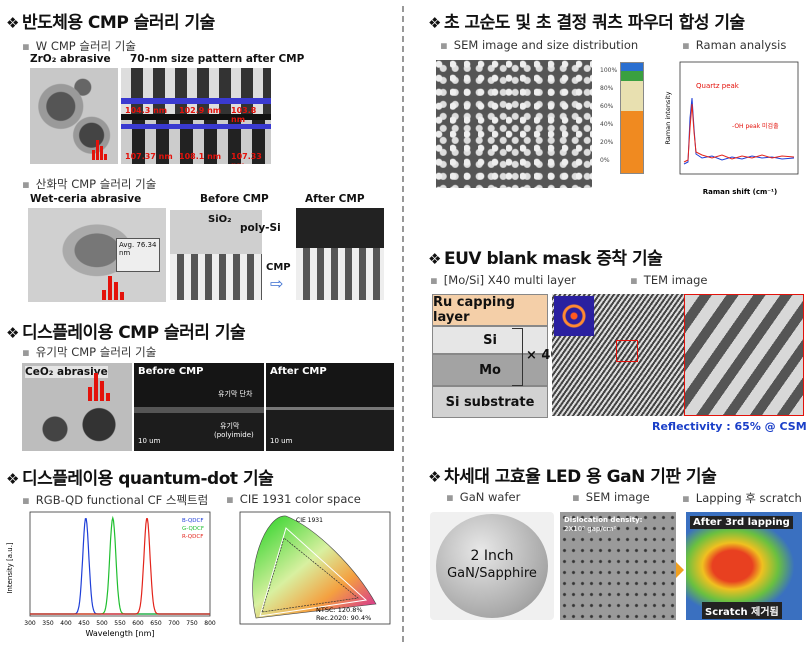  Describe the element at coordinates (122, 500) in the screenshot. I see `sub-label: RGB-QD functional CF 스펙트럼` at that location.